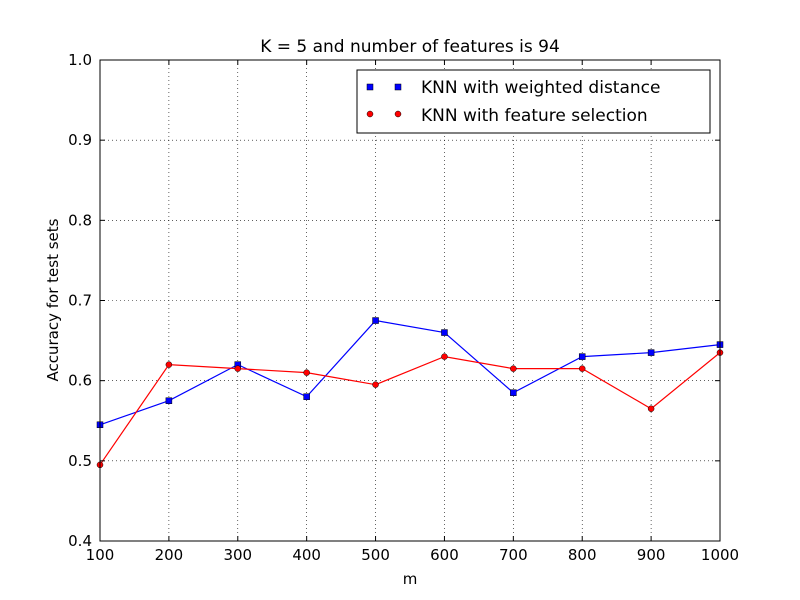  I want to click on x-axis-label: m, so click(410, 579).